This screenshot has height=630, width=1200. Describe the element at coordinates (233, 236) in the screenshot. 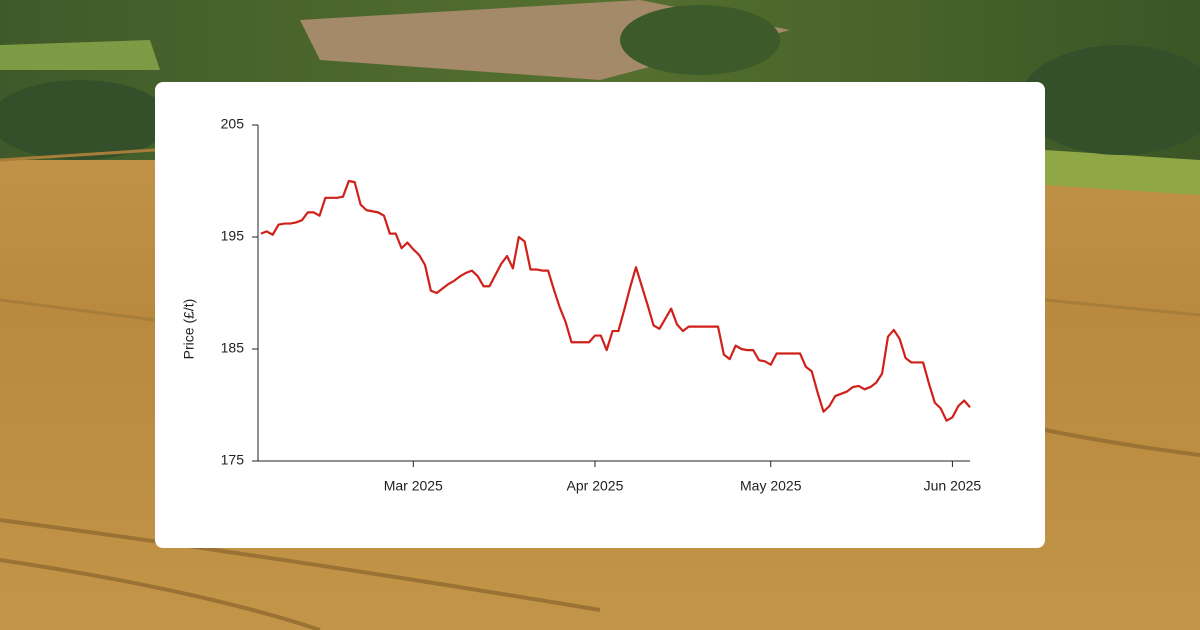

I see `y-tick-label: 195` at that location.